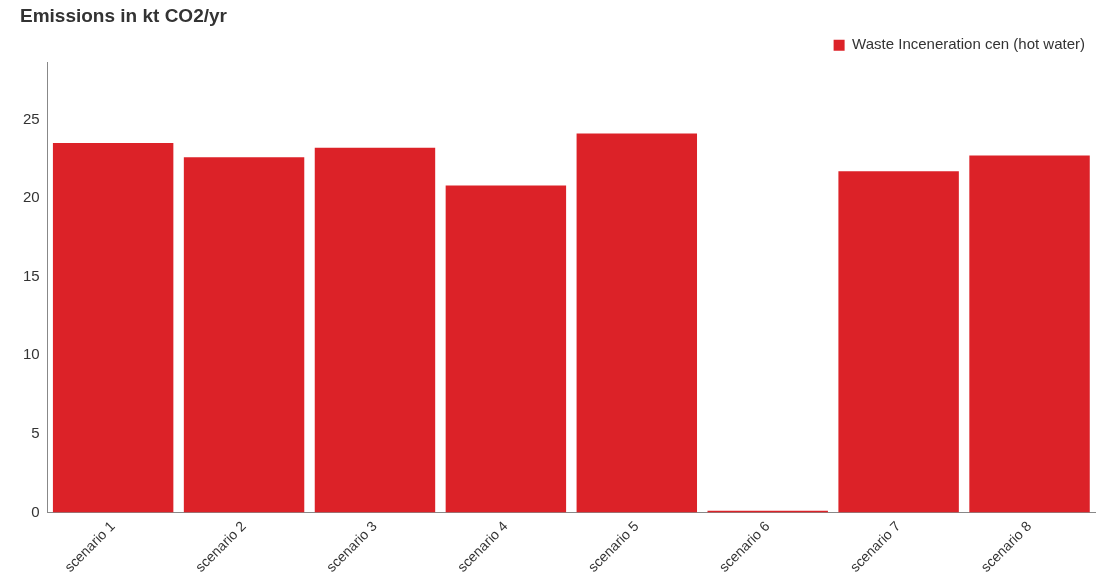 This screenshot has height=587, width=1105. What do you see at coordinates (35, 511) in the screenshot?
I see `y-tick-label: 0` at bounding box center [35, 511].